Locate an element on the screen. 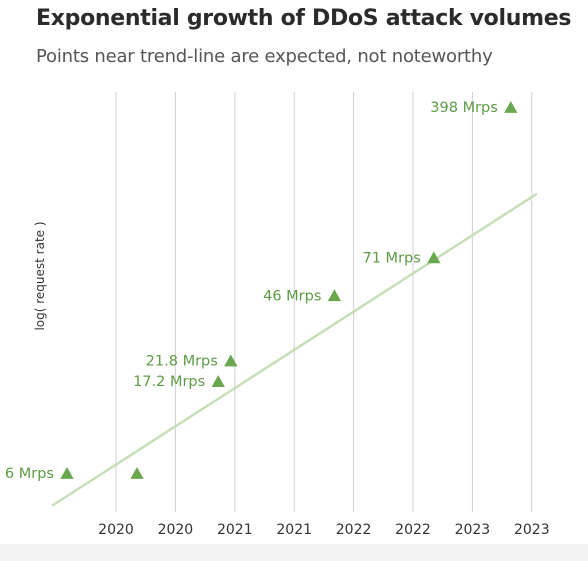  x-tick-label-2: 2021 is located at coordinates (235, 530).